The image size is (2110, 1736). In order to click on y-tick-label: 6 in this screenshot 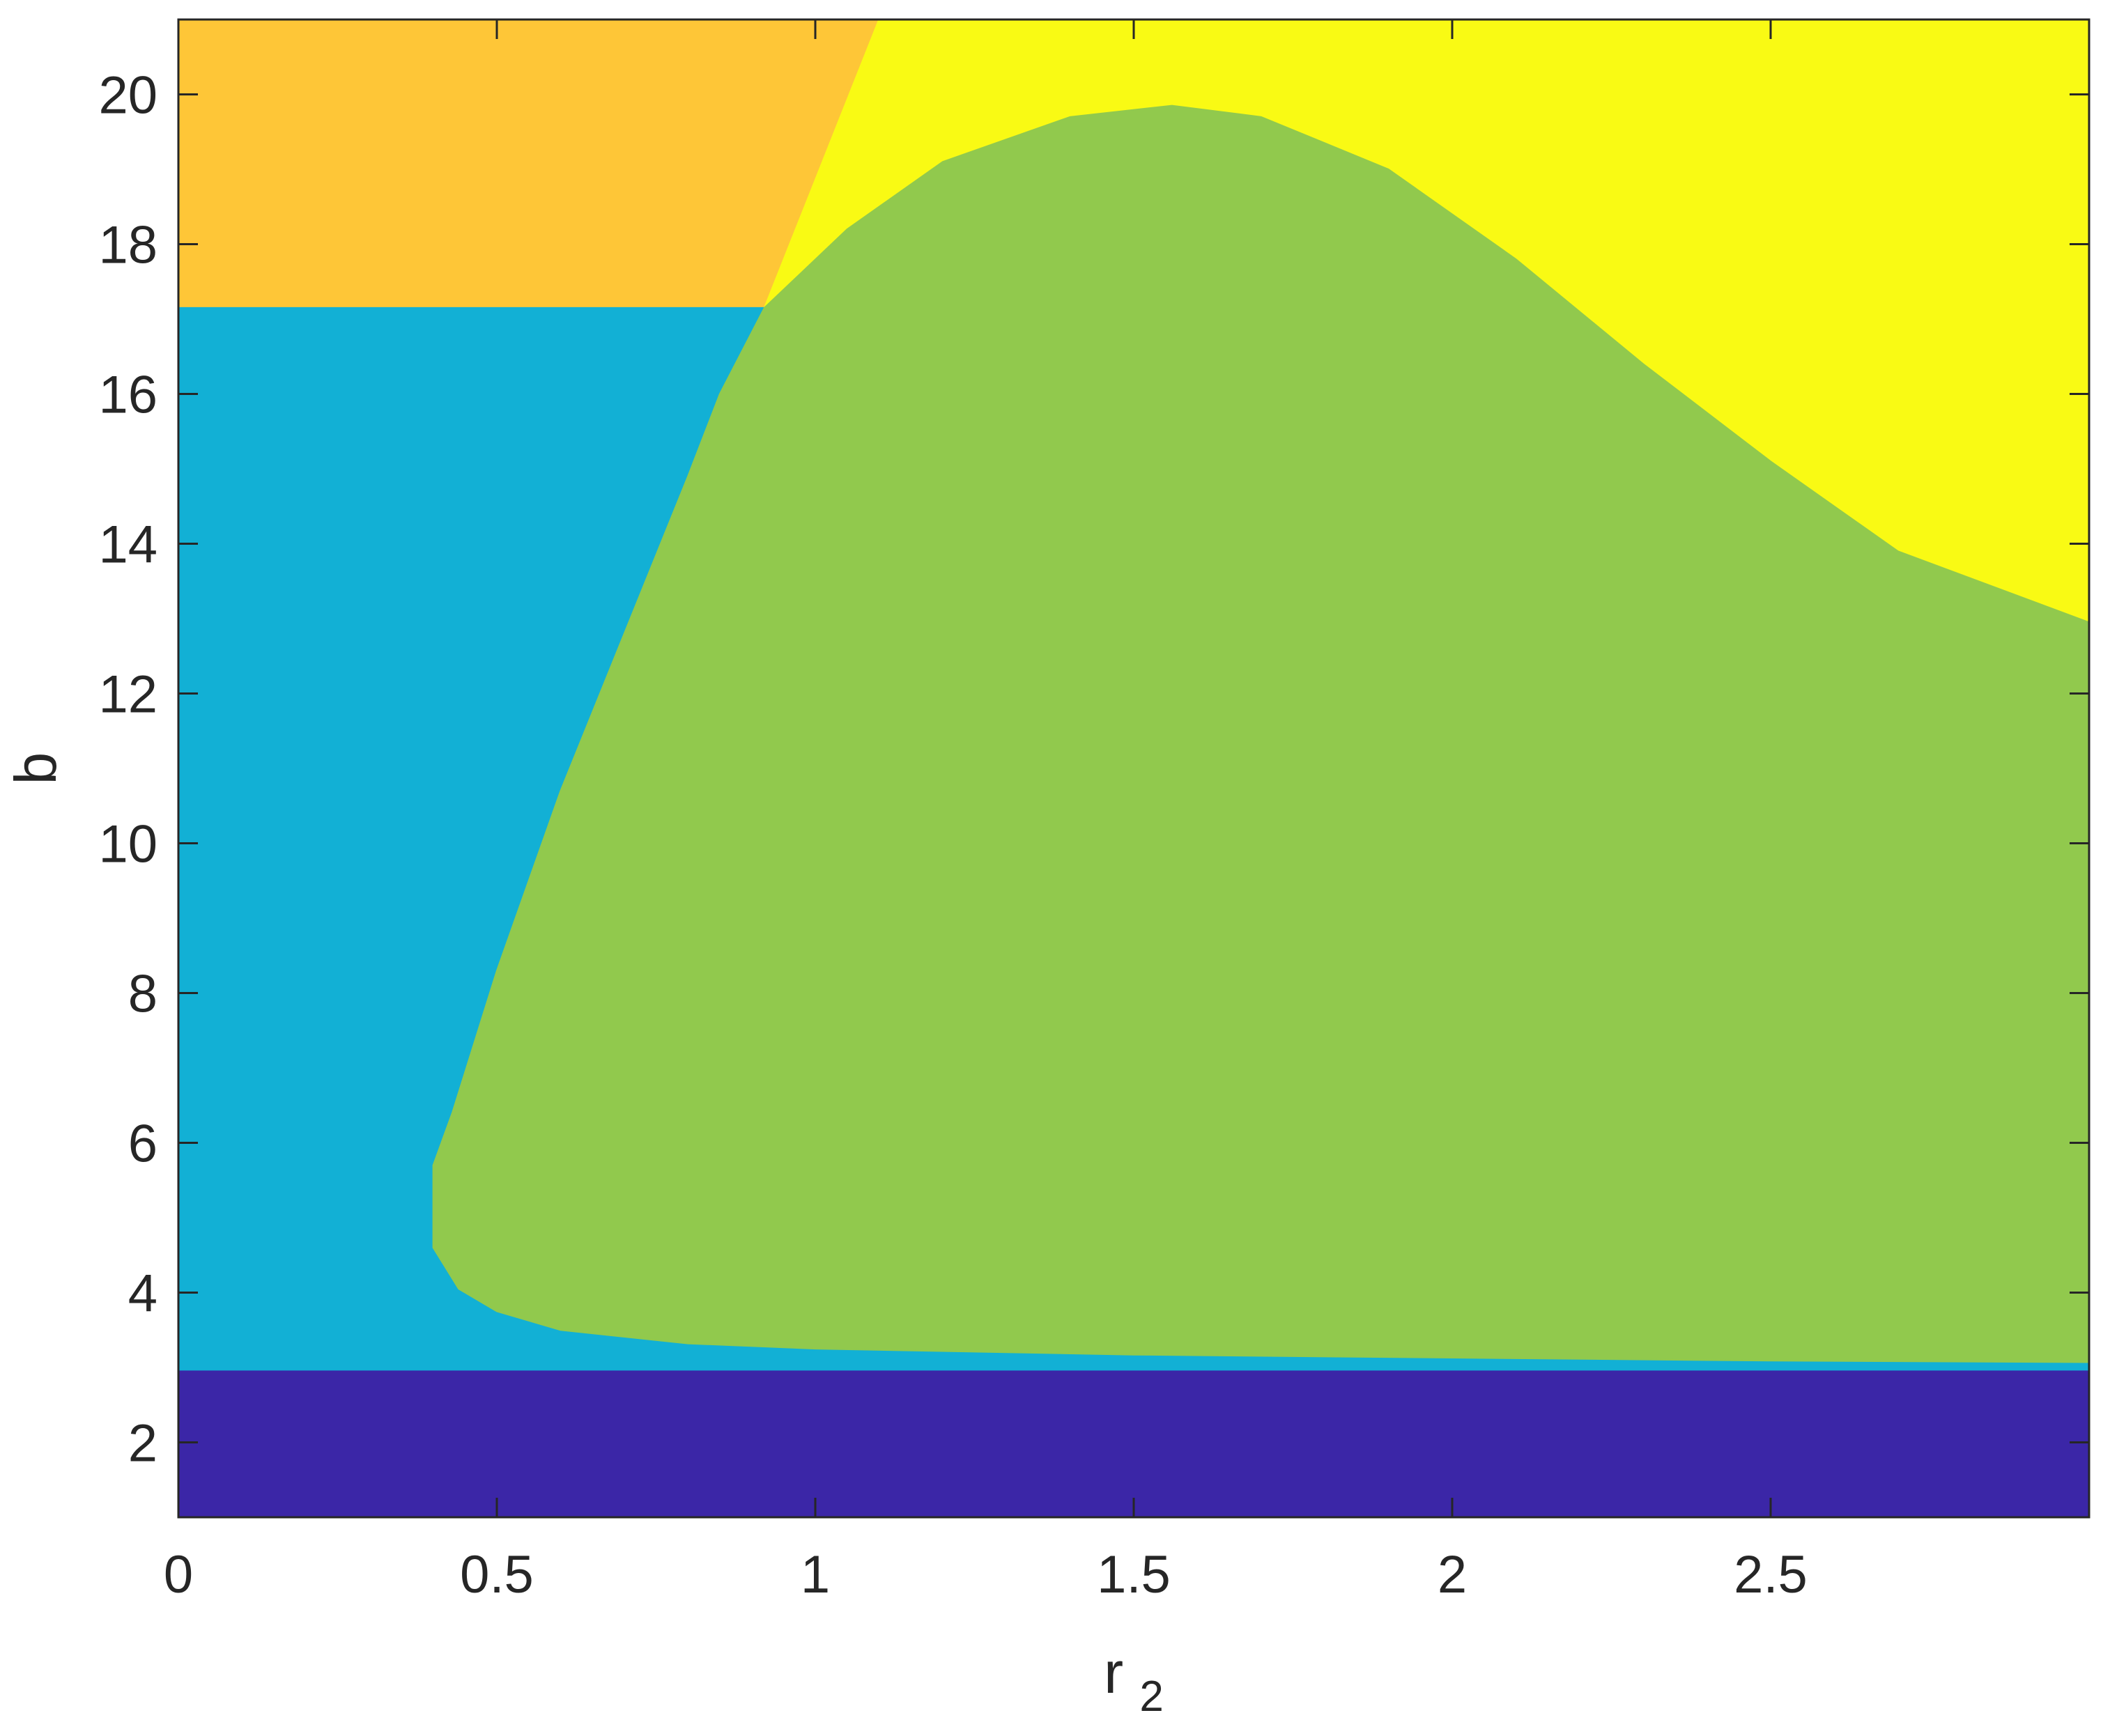, I will do `click(142, 1145)`.